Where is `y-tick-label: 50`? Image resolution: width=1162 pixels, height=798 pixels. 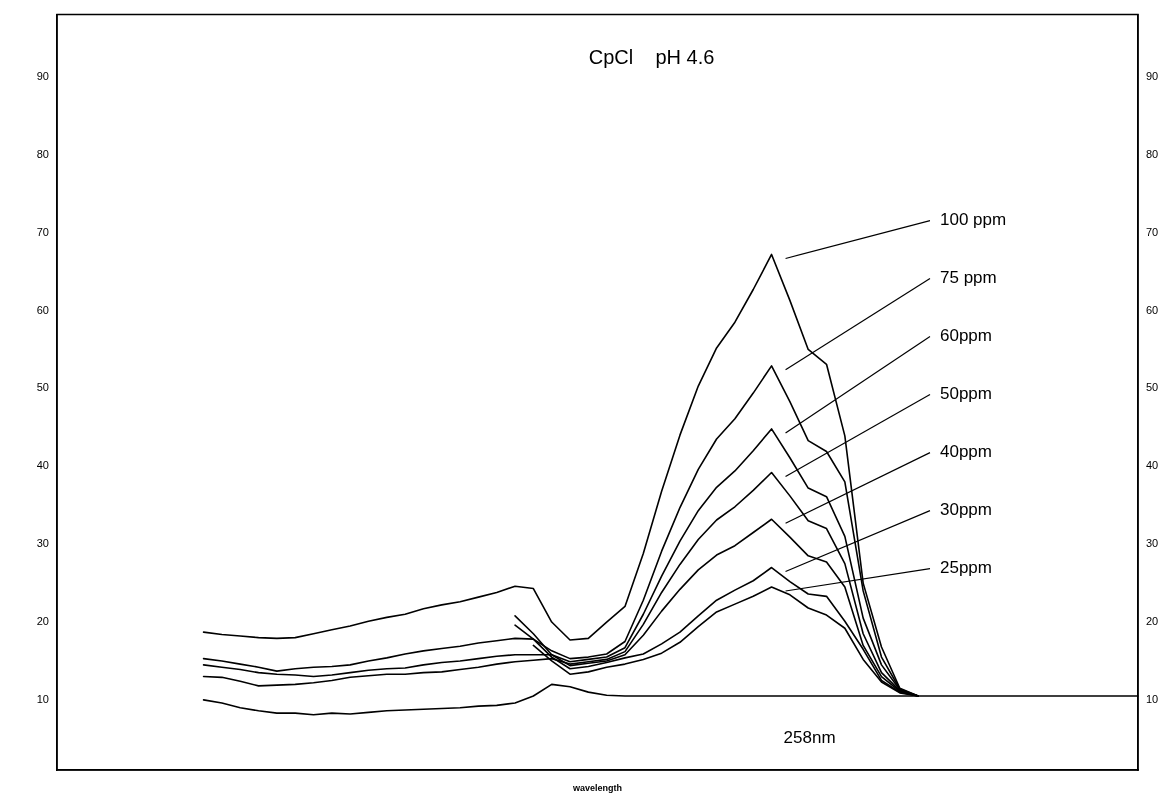 y-tick-label: 50 is located at coordinates (42, 387).